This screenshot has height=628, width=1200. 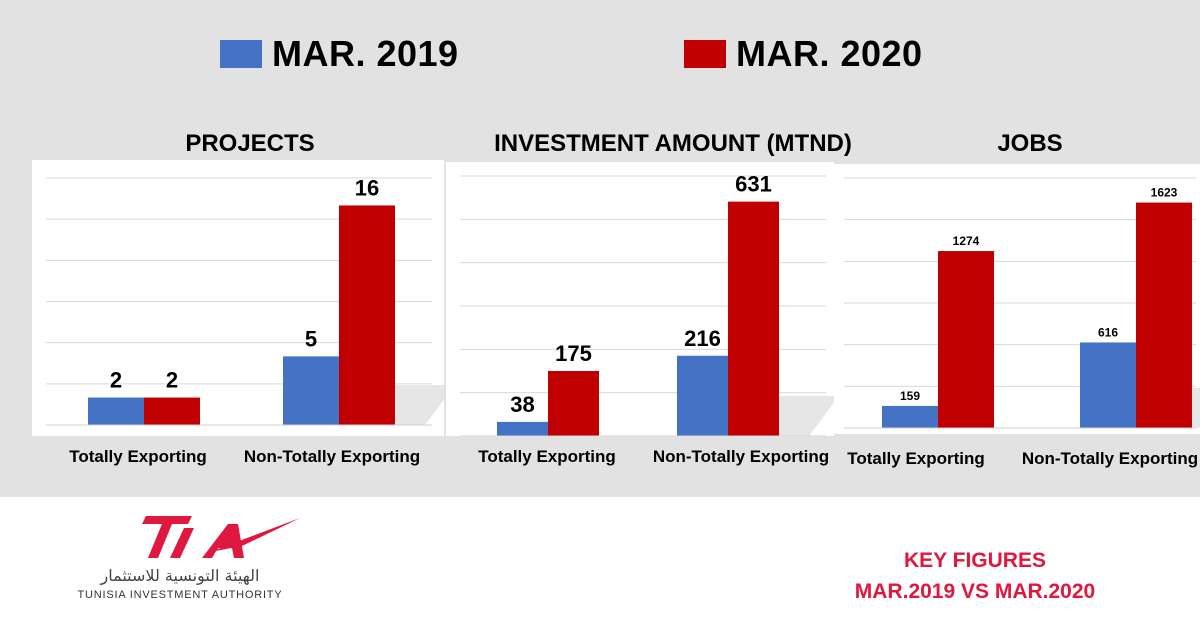 I want to click on legend-item-2020: MAR. 2020, so click(x=803, y=53).